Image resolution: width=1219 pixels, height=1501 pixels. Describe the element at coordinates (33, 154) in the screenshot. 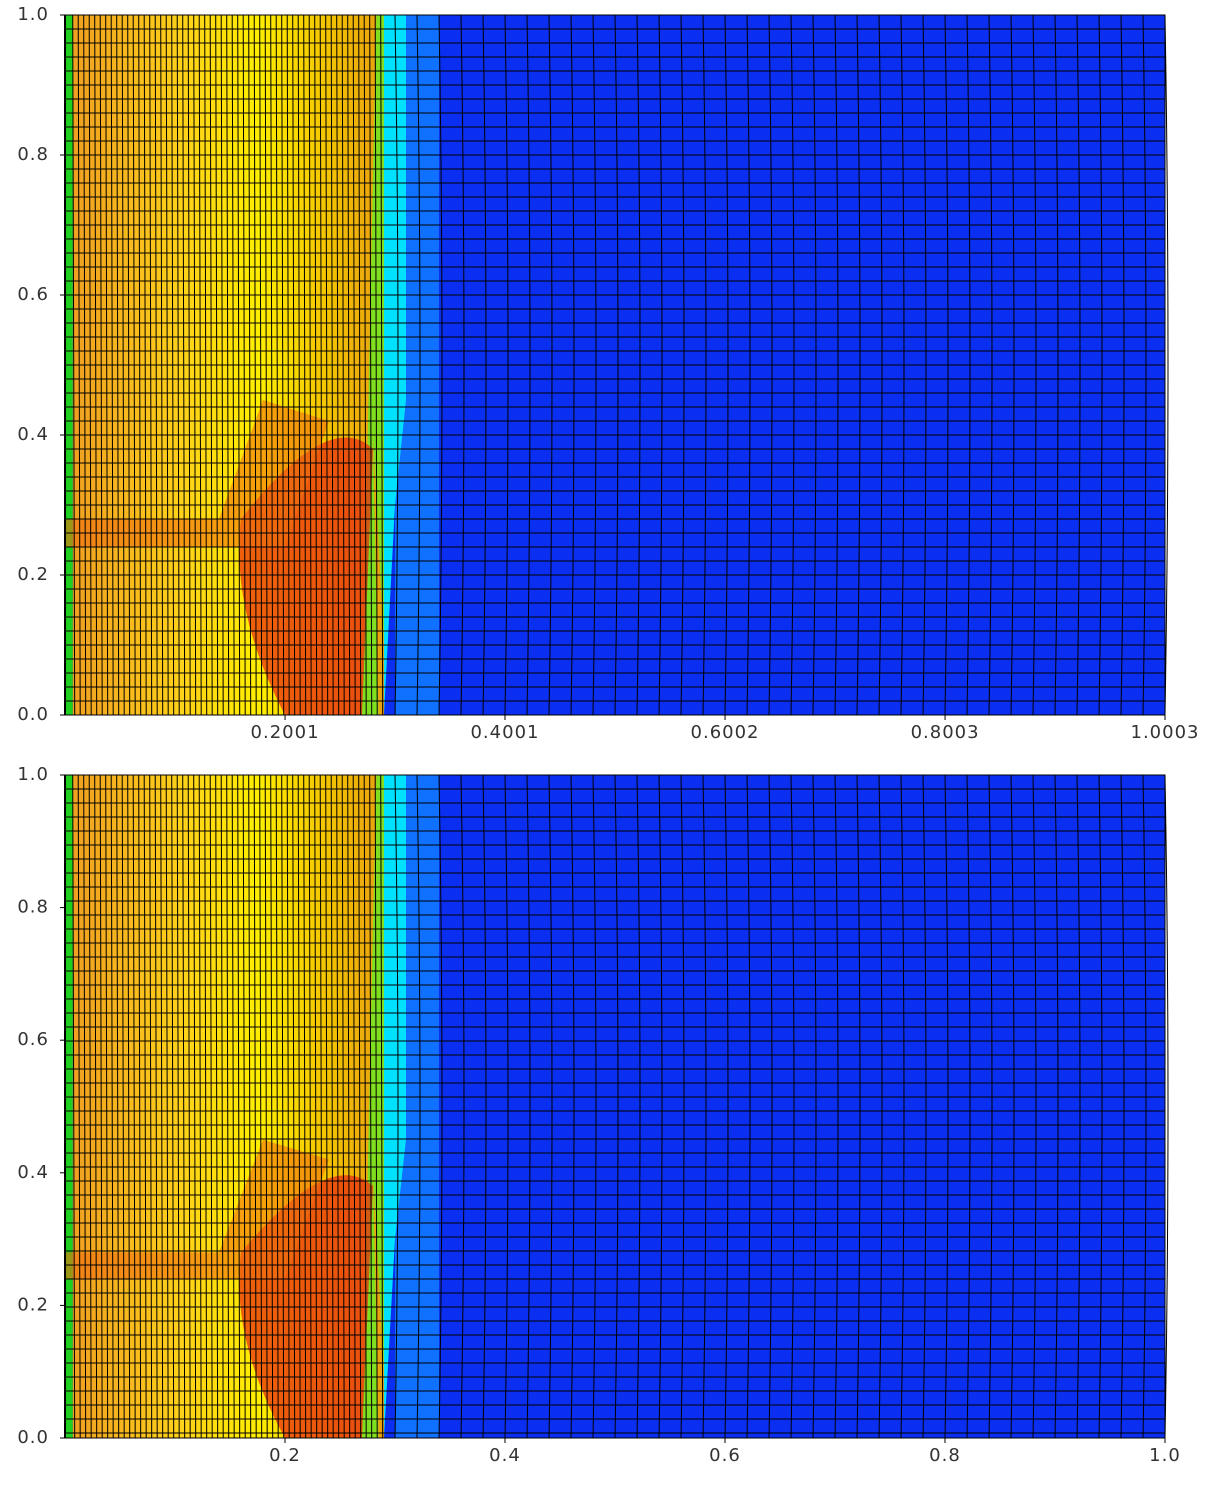

I see `y-tick-label: 0.8` at that location.